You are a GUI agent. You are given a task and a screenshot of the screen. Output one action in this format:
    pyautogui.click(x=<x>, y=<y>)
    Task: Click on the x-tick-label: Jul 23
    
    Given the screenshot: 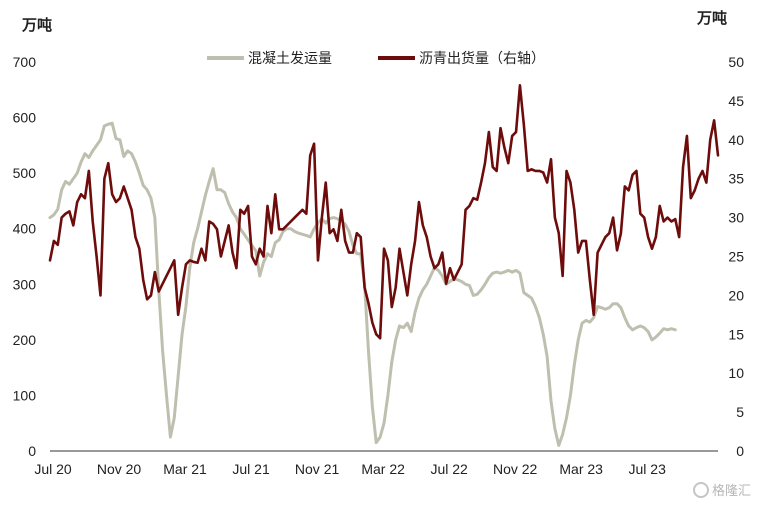 What is the action you would take?
    pyautogui.click(x=648, y=469)
    